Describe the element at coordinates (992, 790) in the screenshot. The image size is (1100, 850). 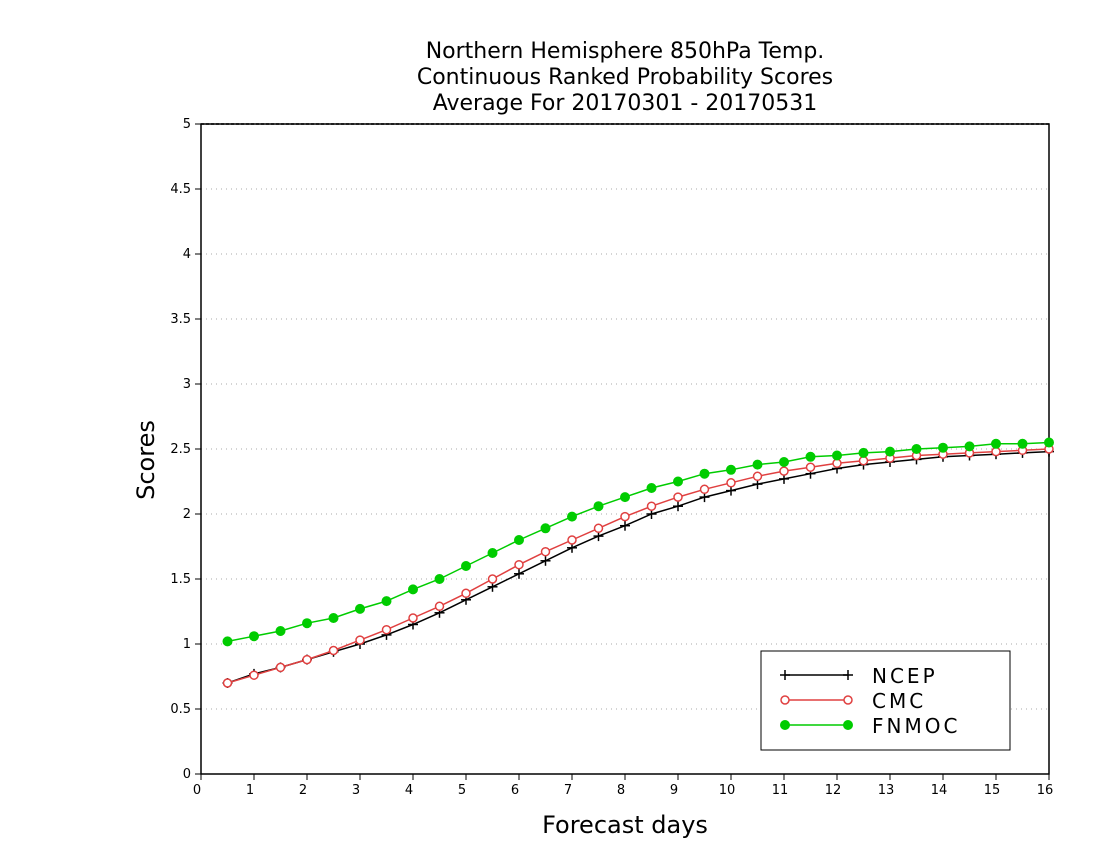
I see `x-tick-label-15: 15` at that location.